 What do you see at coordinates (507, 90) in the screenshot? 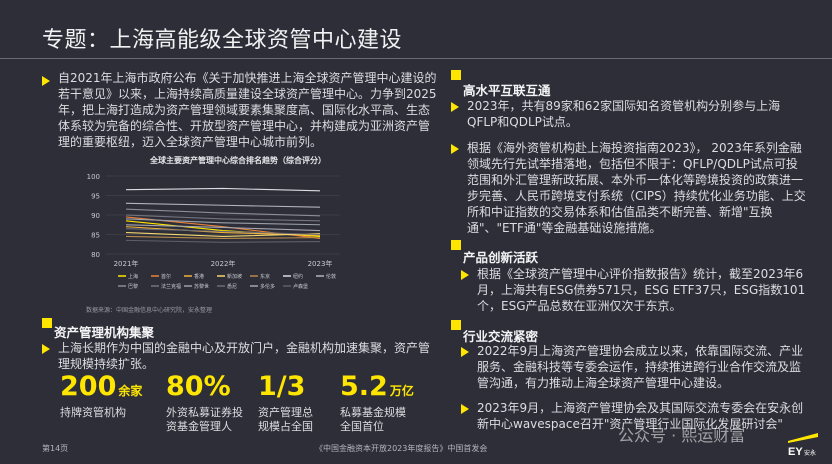
I see `connect-heading: 高水平互联互通` at bounding box center [507, 90].